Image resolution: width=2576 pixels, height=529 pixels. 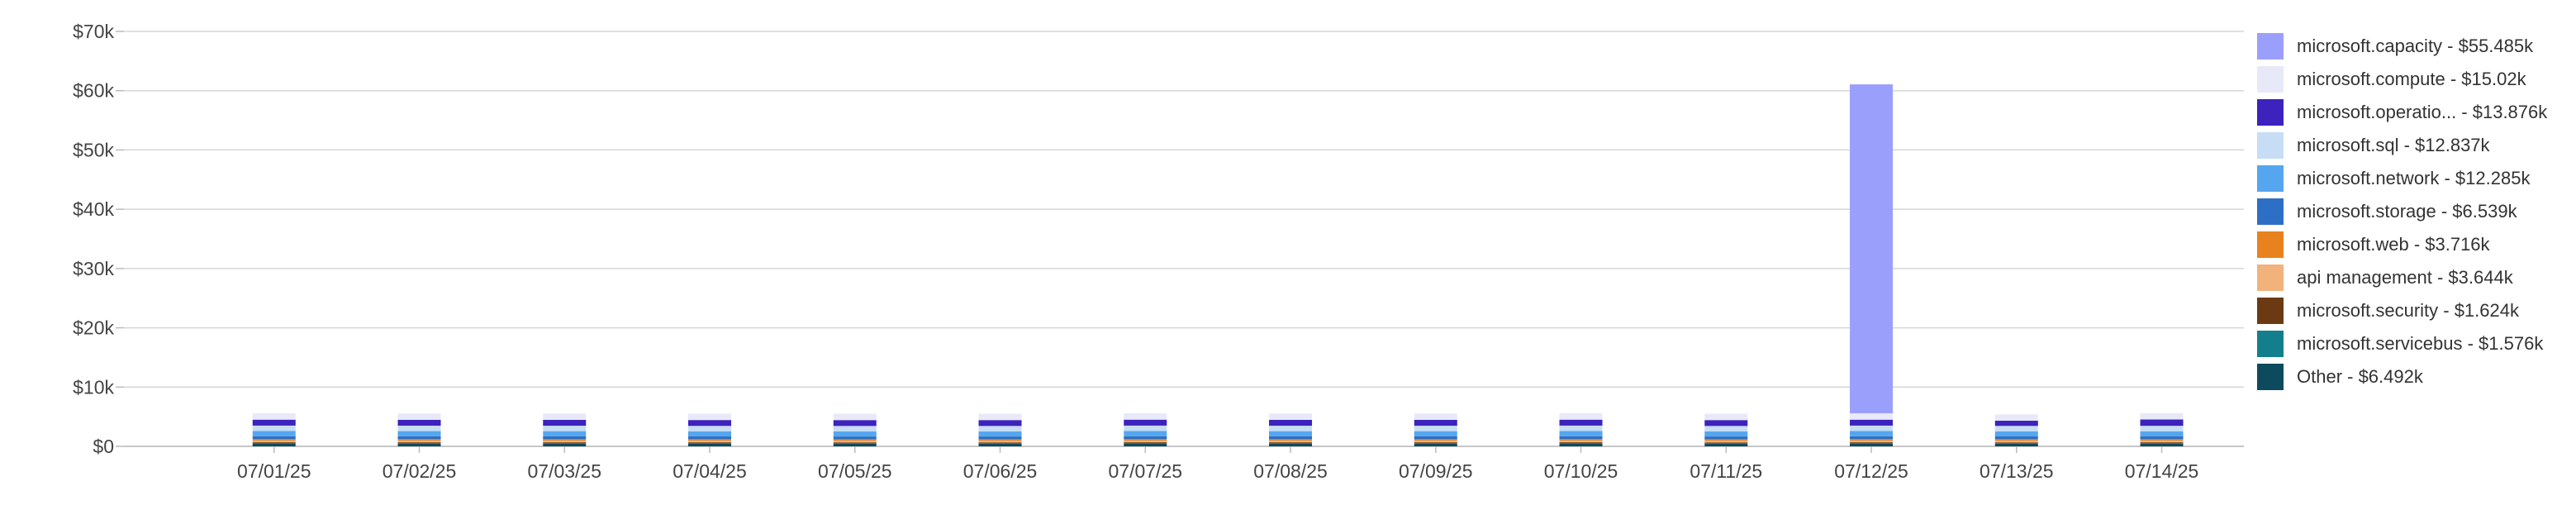 I want to click on legend-item: Other - $6.492k, so click(x=2402, y=376).